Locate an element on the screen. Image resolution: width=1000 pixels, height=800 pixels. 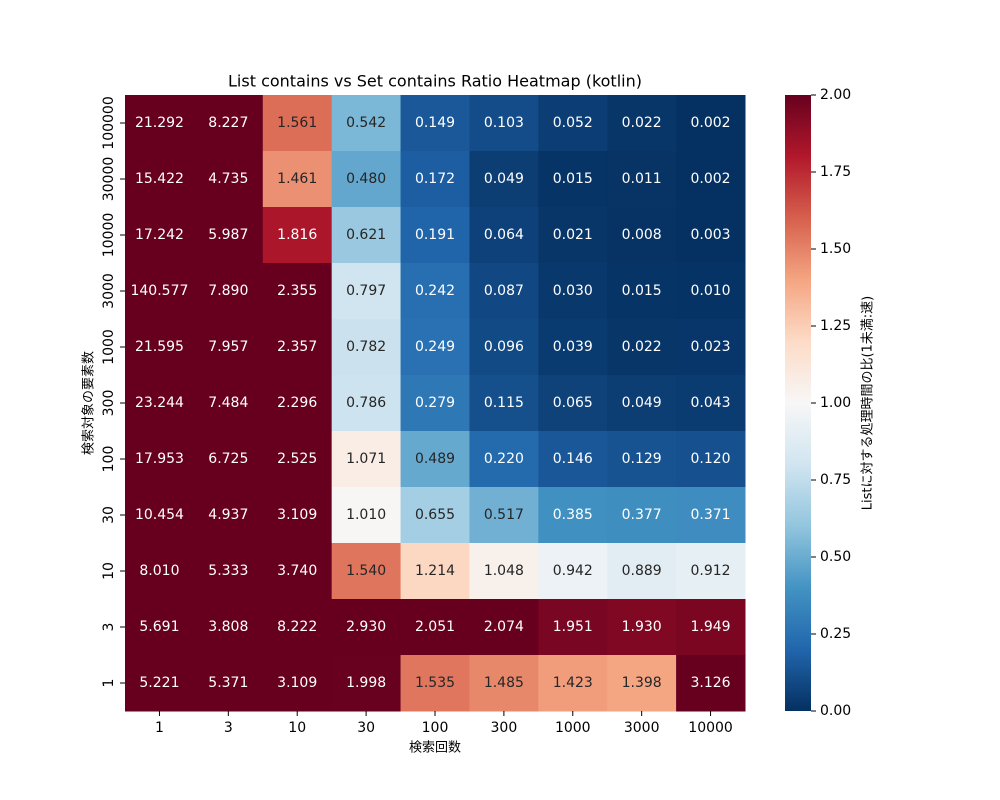
cell-label: 1.949 is located at coordinates (711, 627).